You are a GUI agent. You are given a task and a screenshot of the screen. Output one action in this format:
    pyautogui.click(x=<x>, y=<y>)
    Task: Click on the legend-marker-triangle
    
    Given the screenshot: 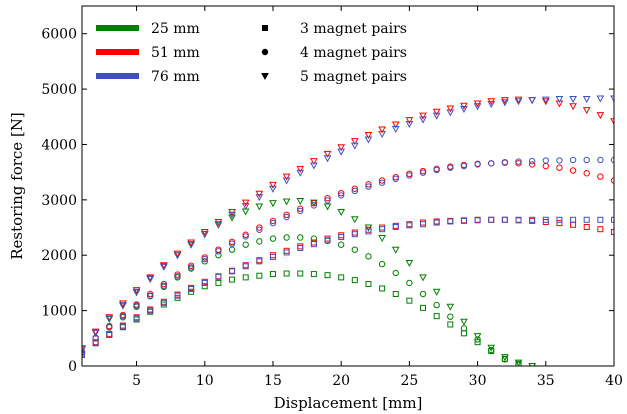 What is the action you would take?
    pyautogui.click(x=265, y=77)
    